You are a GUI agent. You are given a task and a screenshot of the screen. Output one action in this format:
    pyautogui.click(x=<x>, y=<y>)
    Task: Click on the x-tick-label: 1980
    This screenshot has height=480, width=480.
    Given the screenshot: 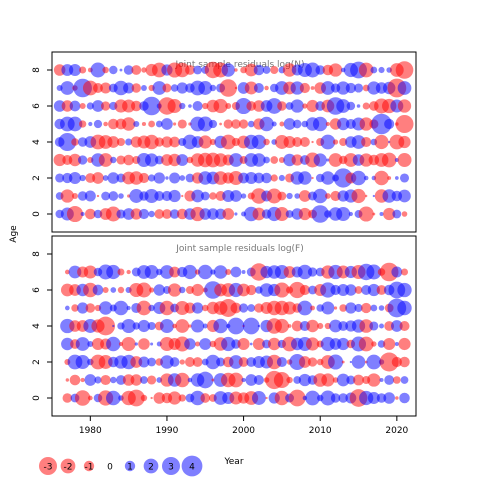 What is the action you would take?
    pyautogui.click(x=90, y=431)
    